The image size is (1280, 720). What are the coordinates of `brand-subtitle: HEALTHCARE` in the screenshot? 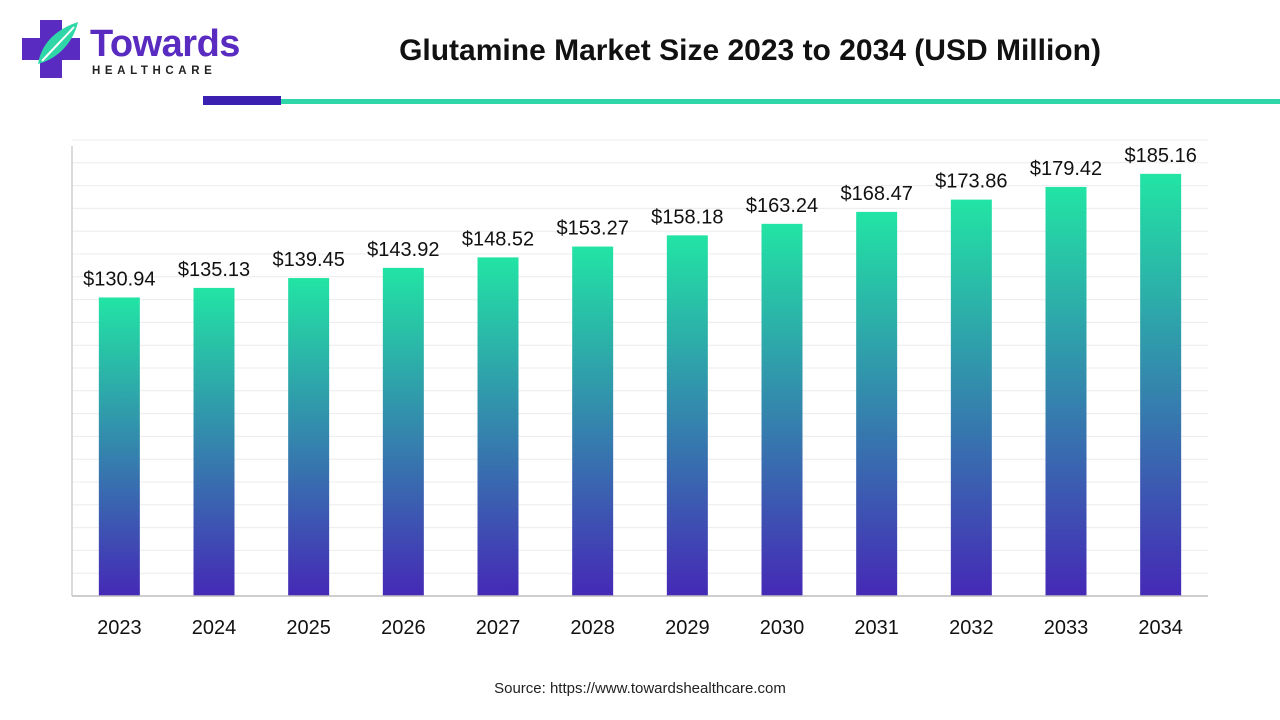 It's located at (154, 71).